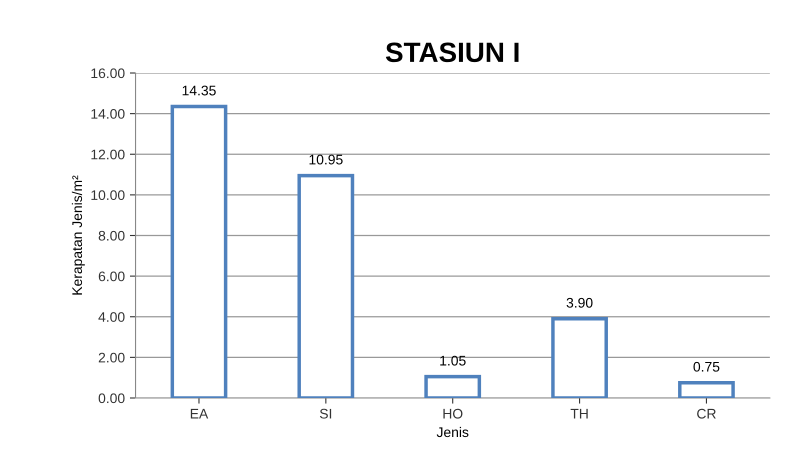 This screenshot has height=471, width=788. I want to click on y-tick-label: 12.00, so click(108, 155).